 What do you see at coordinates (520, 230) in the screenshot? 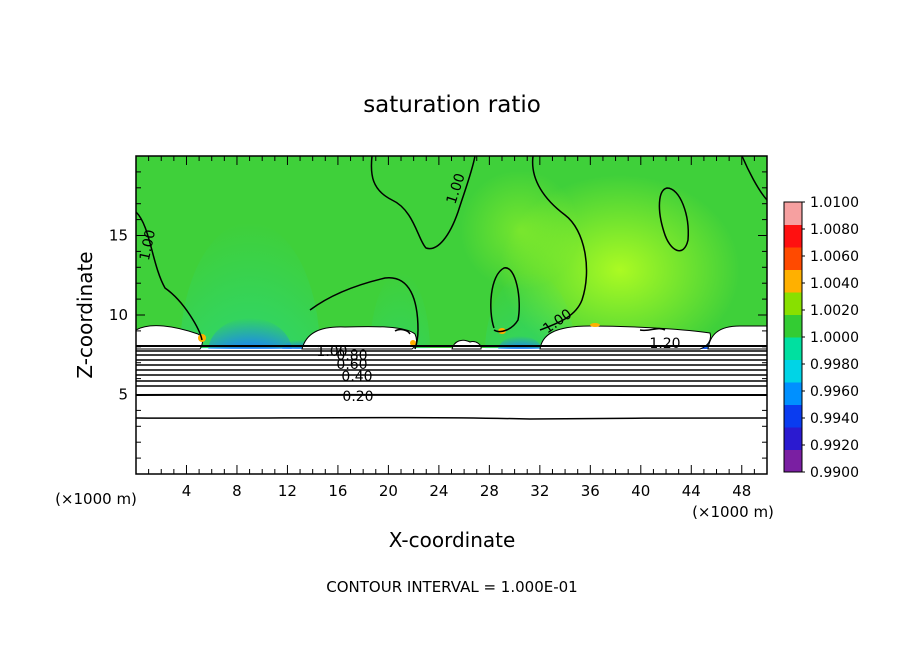
I see `supersaturated-region` at bounding box center [520, 230].